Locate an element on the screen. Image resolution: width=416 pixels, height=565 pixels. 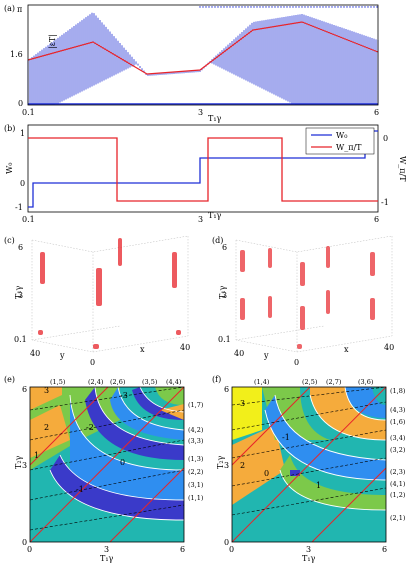
quasienergy-bands is located at coordinates (203, 55).